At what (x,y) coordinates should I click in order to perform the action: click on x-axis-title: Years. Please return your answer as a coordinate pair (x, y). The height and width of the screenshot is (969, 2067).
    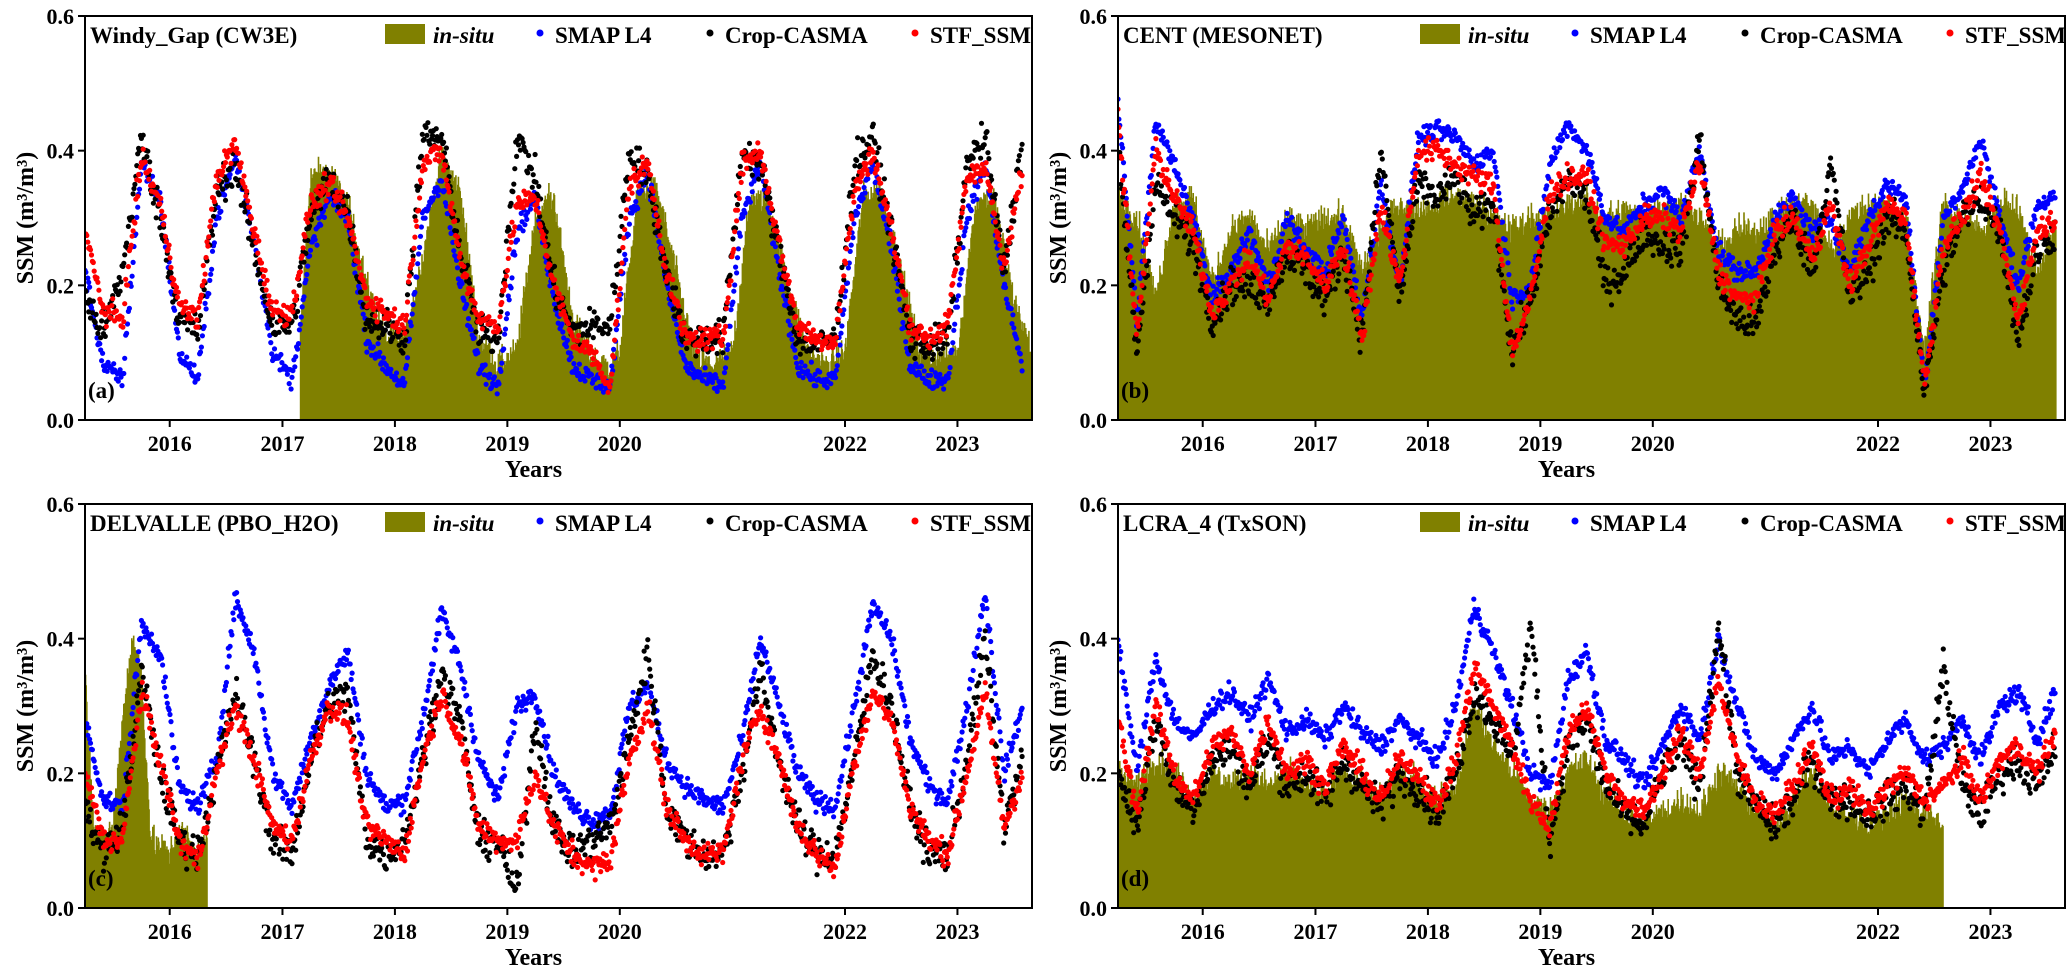
    Looking at the image, I should click on (533, 470).